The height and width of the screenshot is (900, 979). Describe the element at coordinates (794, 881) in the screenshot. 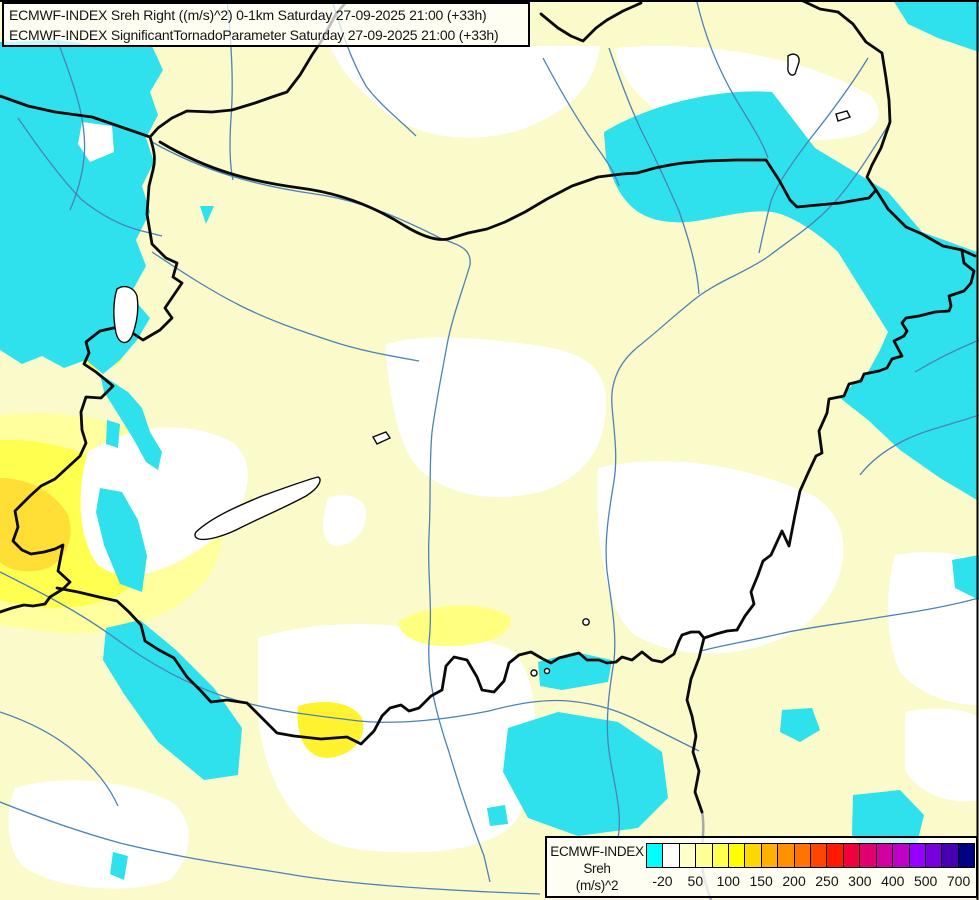

I see `legend-tick-label: 200` at that location.